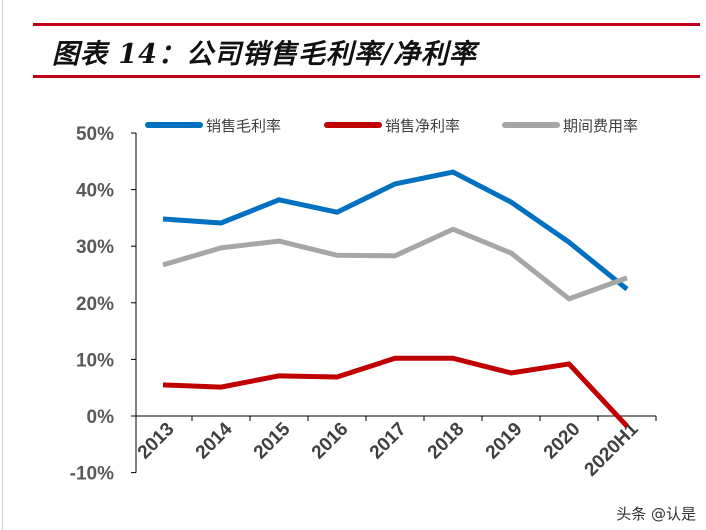 The image size is (706, 530). What do you see at coordinates (95, 360) in the screenshot?
I see `y-tick-label: 10%` at bounding box center [95, 360].